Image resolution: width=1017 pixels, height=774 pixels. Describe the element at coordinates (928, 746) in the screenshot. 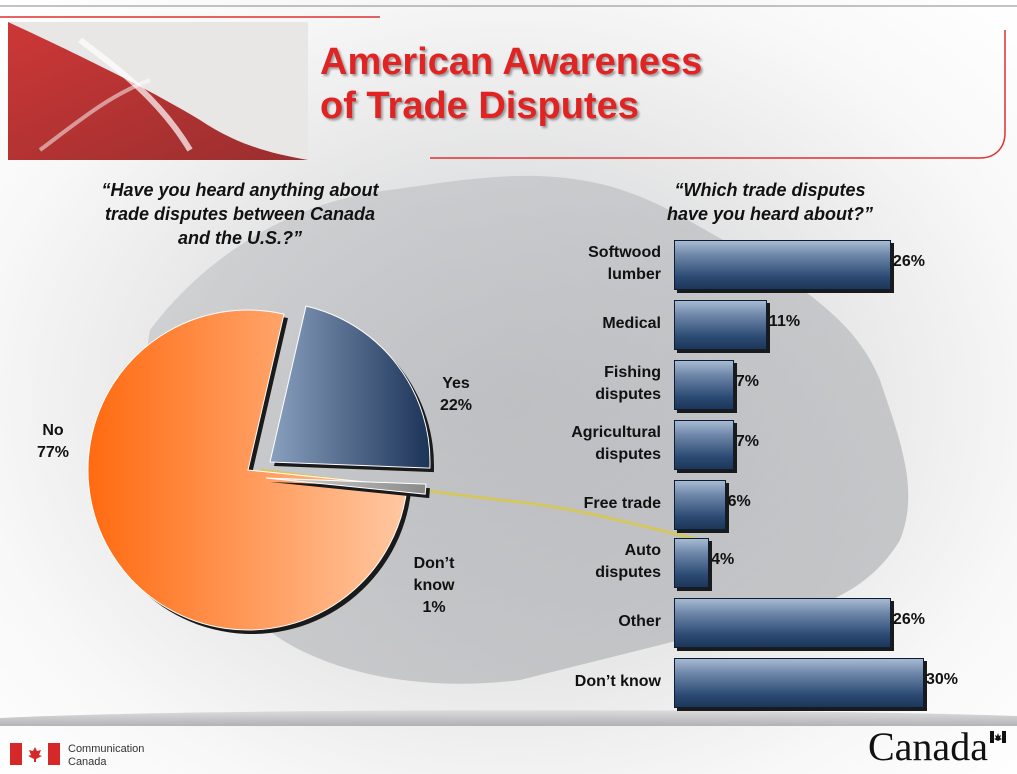

I see `canada-wordmark: Canada` at that location.